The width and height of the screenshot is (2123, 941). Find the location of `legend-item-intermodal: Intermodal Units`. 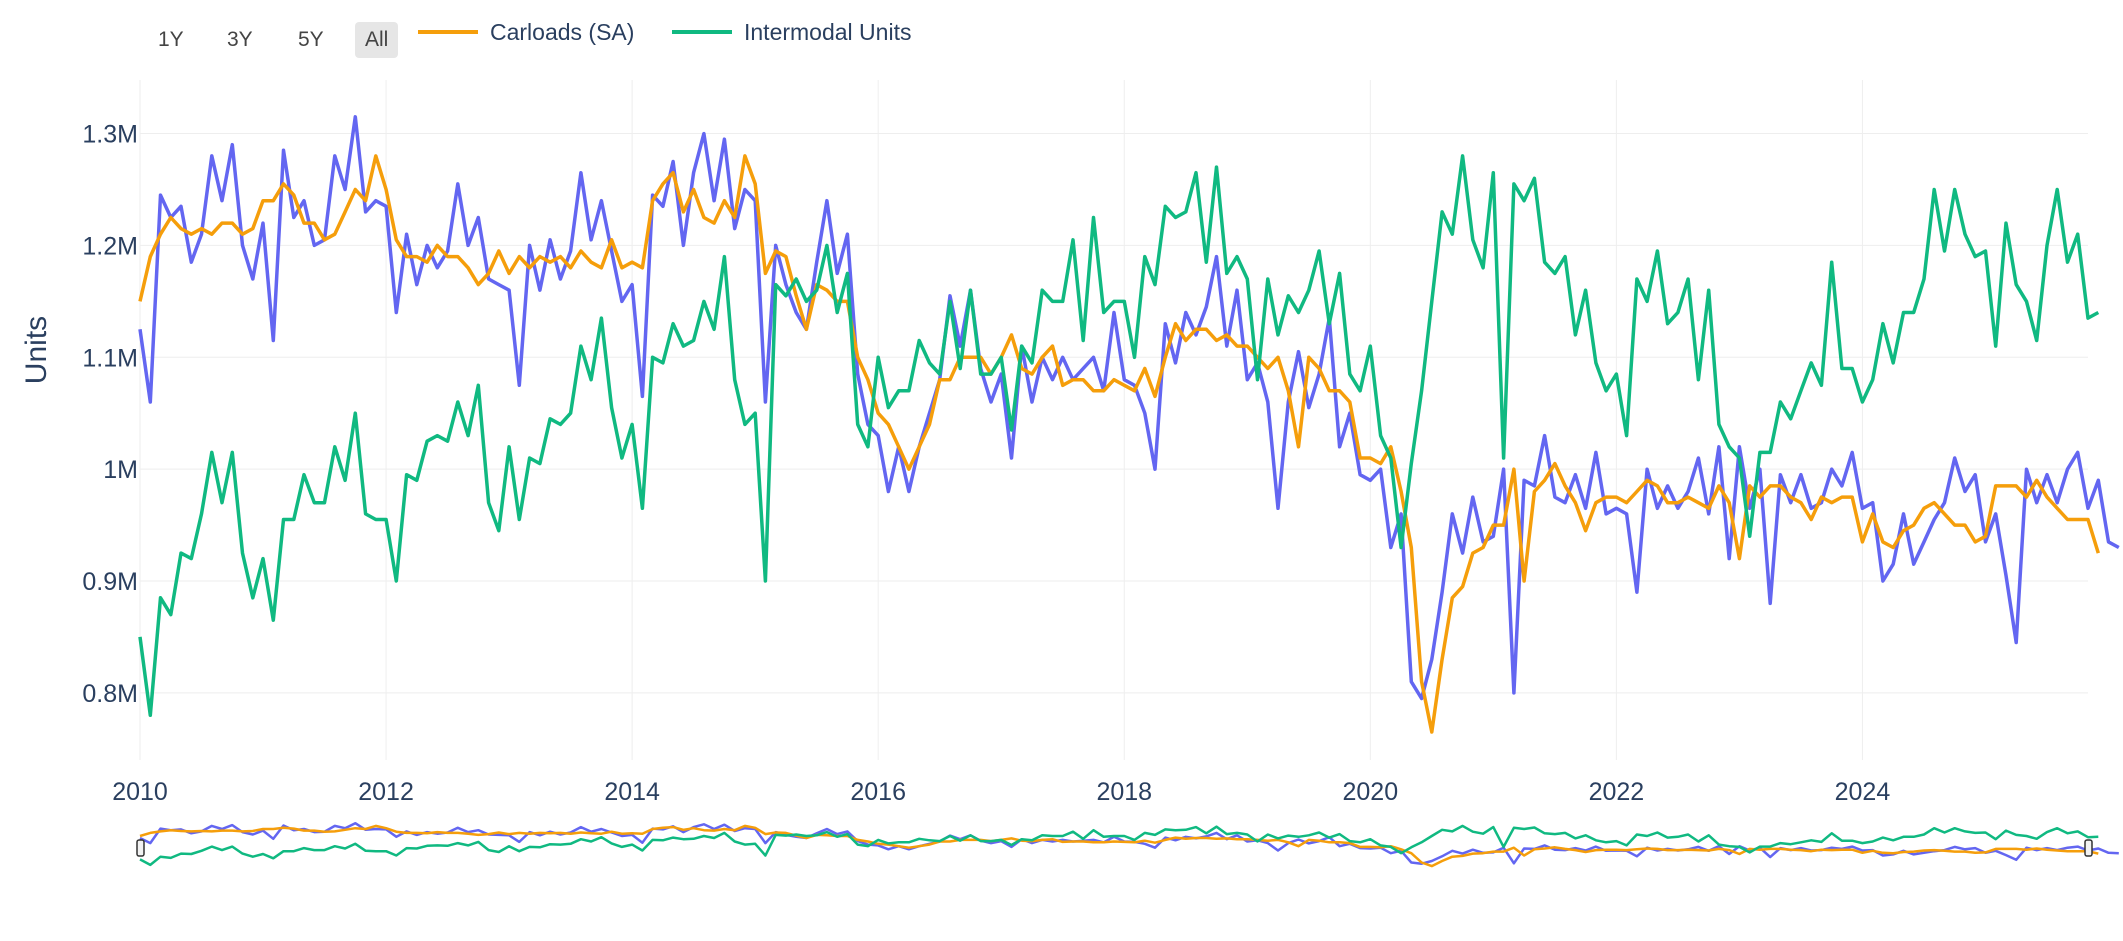

legend-item-intermodal: Intermodal Units is located at coordinates (791, 32).